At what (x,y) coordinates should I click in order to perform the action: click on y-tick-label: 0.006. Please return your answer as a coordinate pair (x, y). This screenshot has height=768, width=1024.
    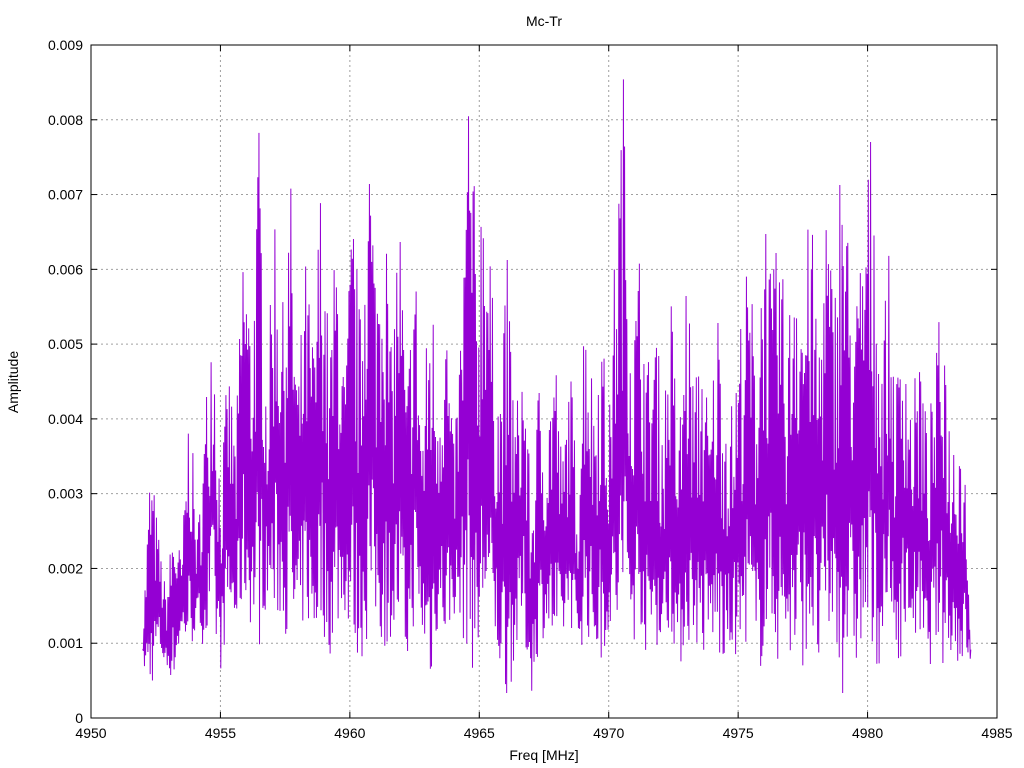
    Looking at the image, I should click on (65, 269).